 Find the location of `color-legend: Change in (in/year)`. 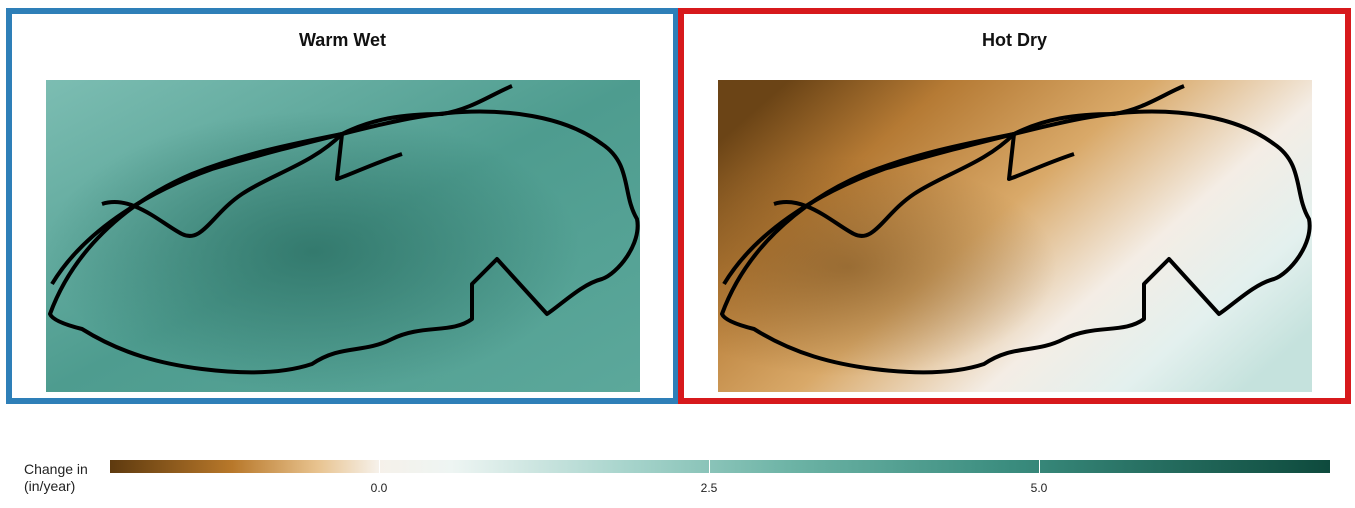

color-legend: Change in (in/year) is located at coordinates (677, 474).